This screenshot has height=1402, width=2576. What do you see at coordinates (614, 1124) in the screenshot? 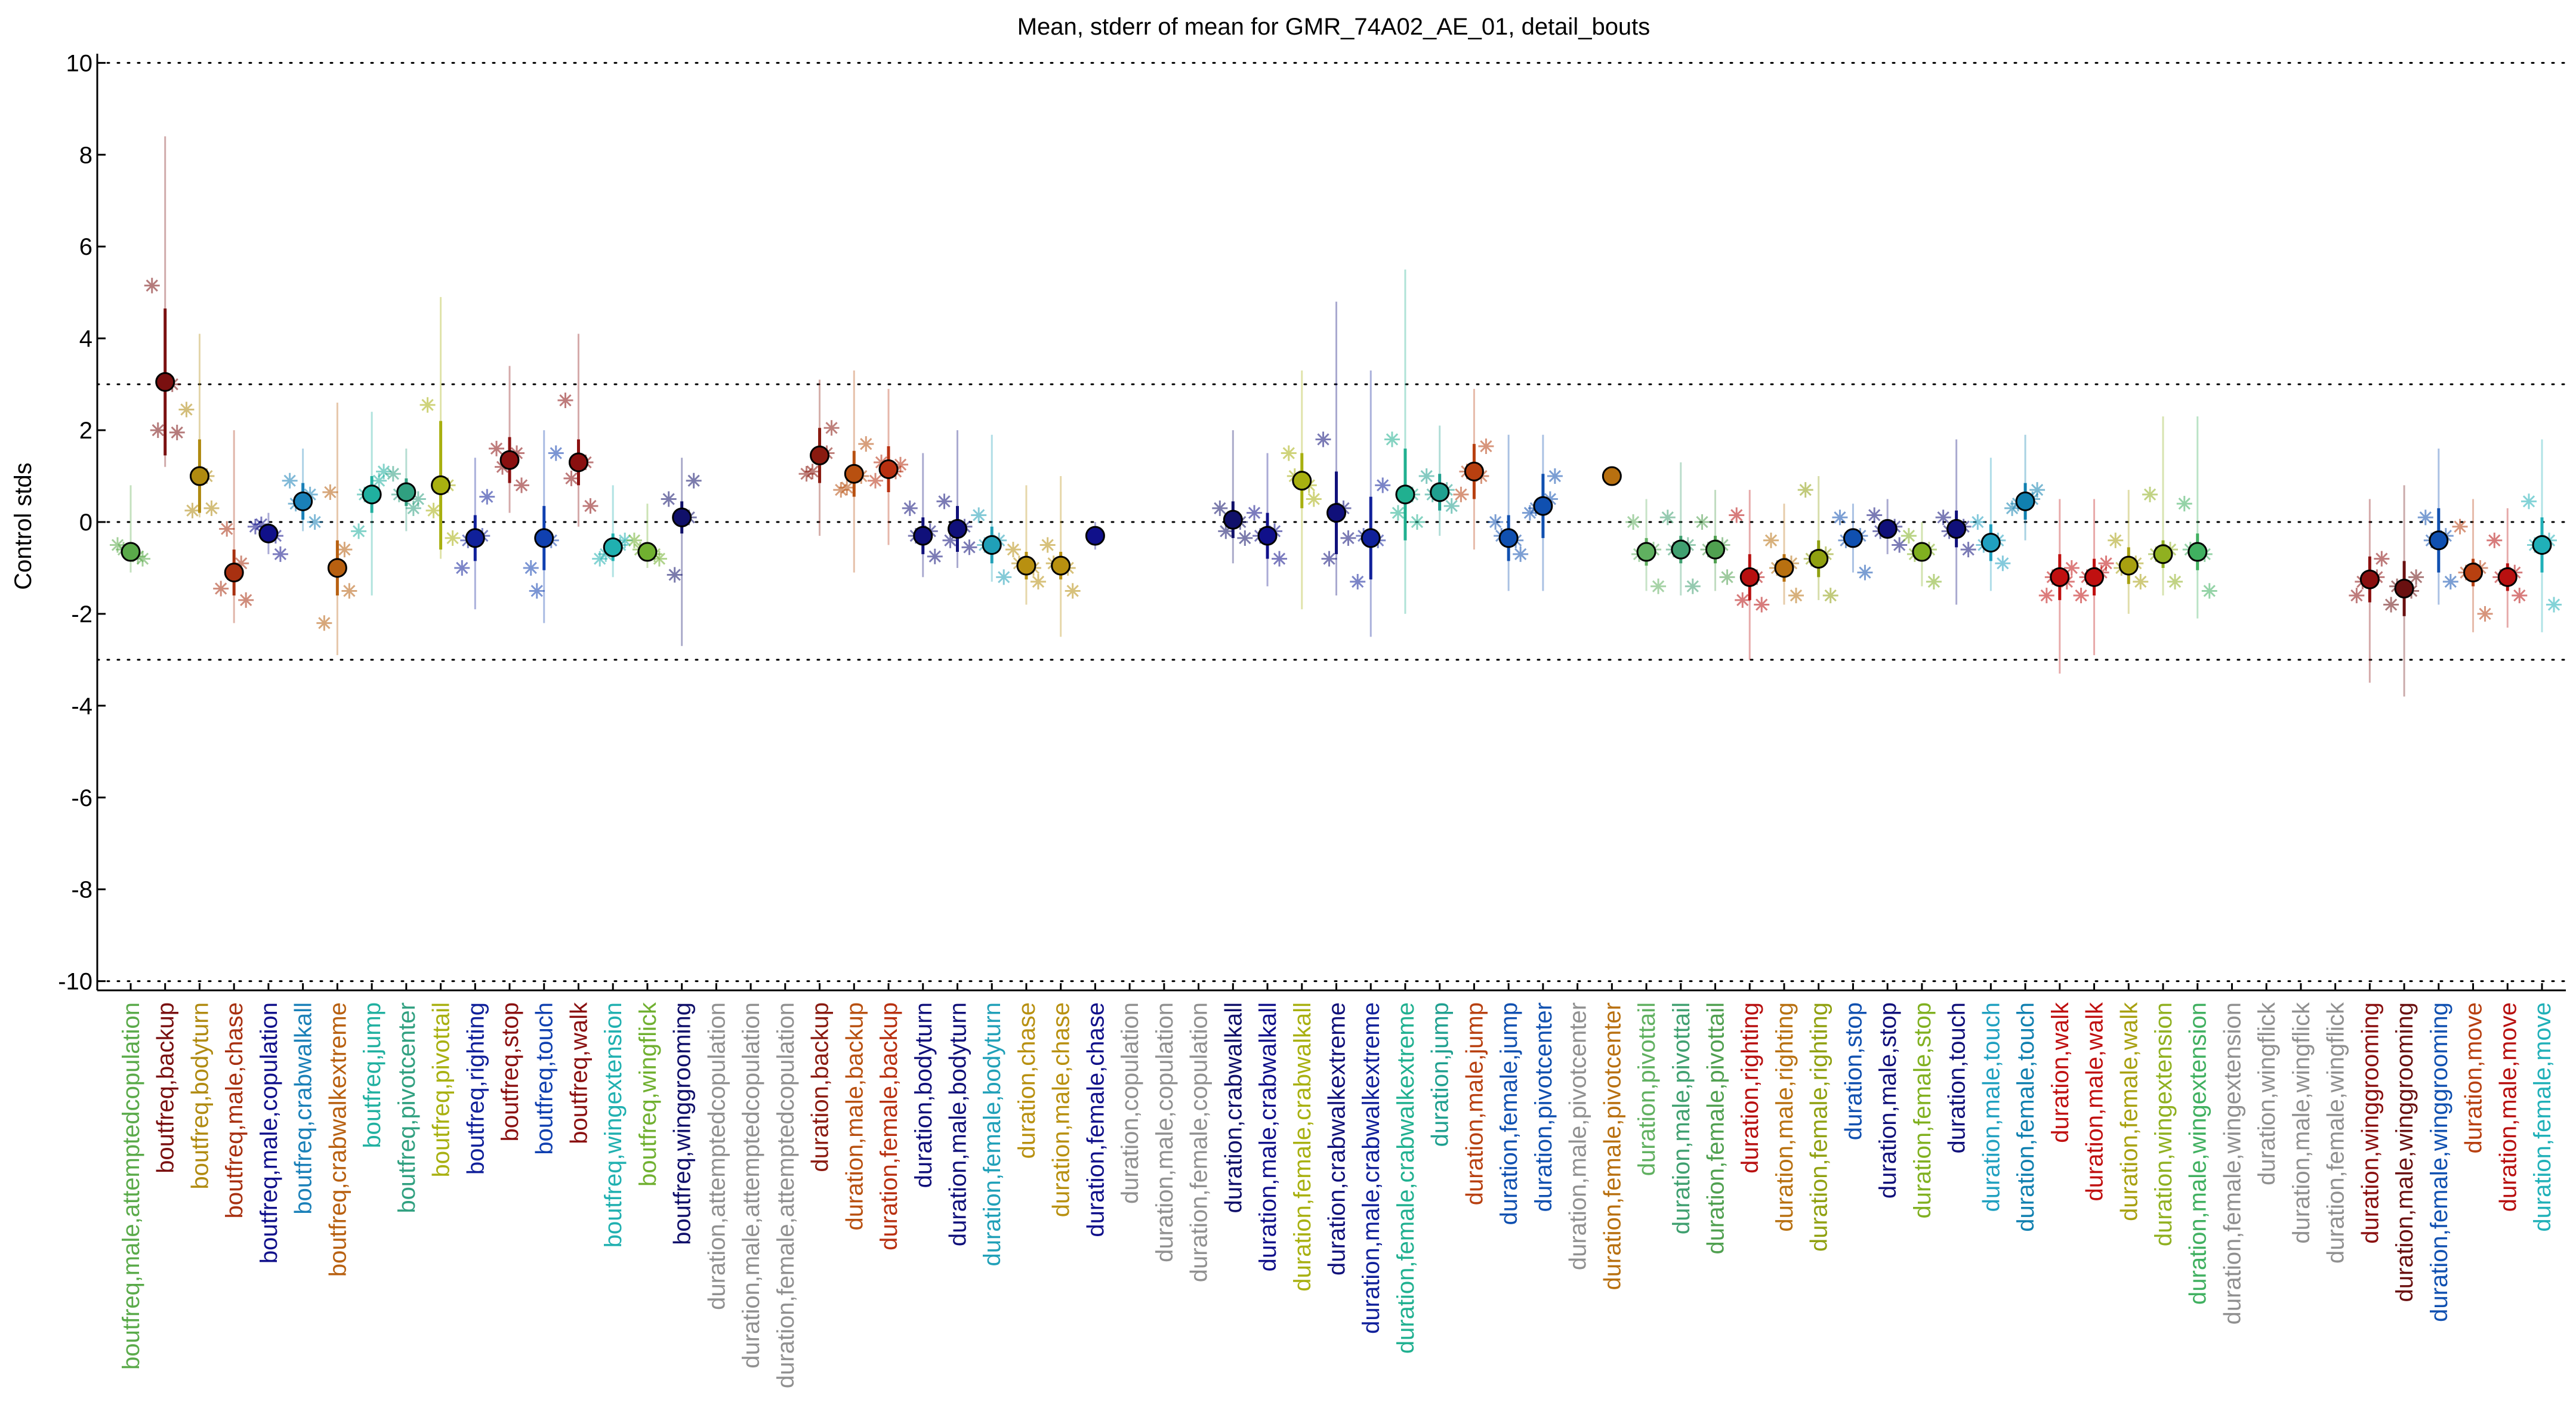
I see `x-tick-label: boutfreq,wingextension` at bounding box center [614, 1124].